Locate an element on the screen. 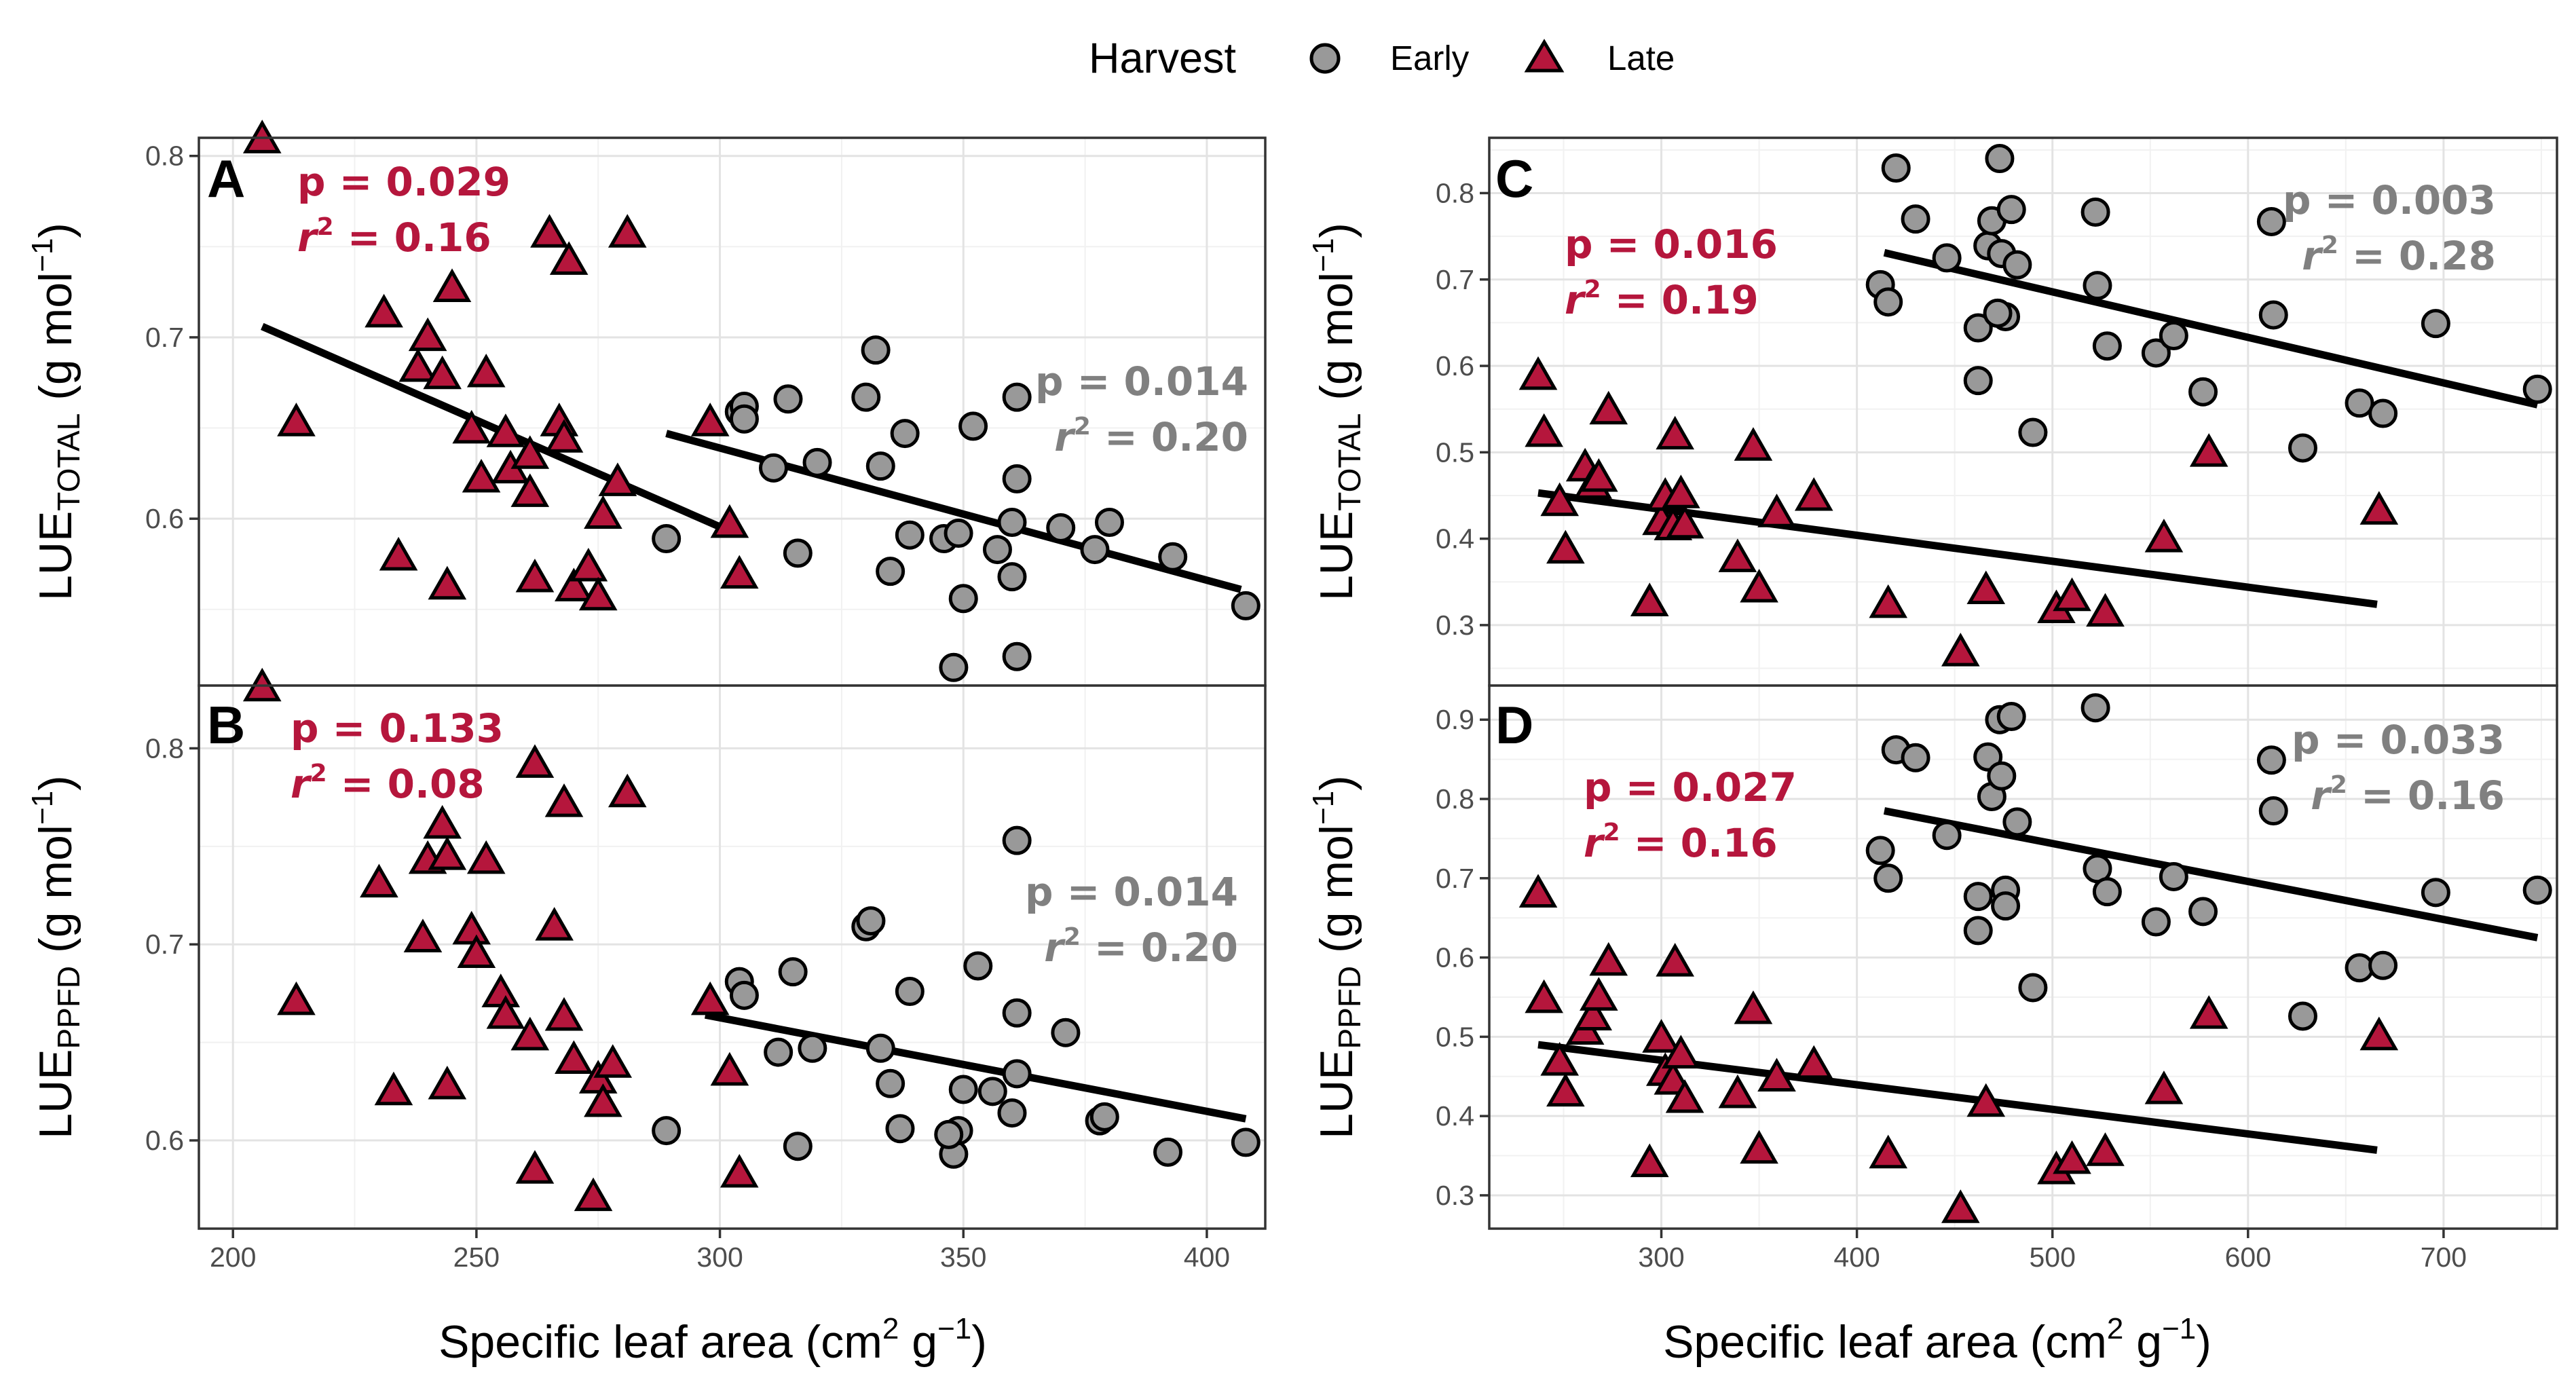 This screenshot has width=2576, height=1399. stat-r2-late: r2 = 0.16 is located at coordinates (1681, 842).